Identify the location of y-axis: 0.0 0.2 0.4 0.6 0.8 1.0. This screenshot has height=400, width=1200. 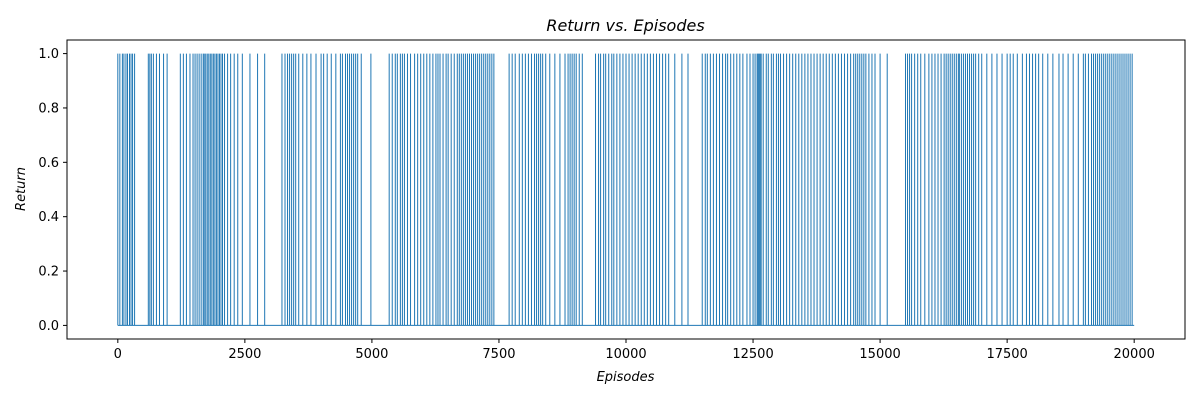
(52, 190).